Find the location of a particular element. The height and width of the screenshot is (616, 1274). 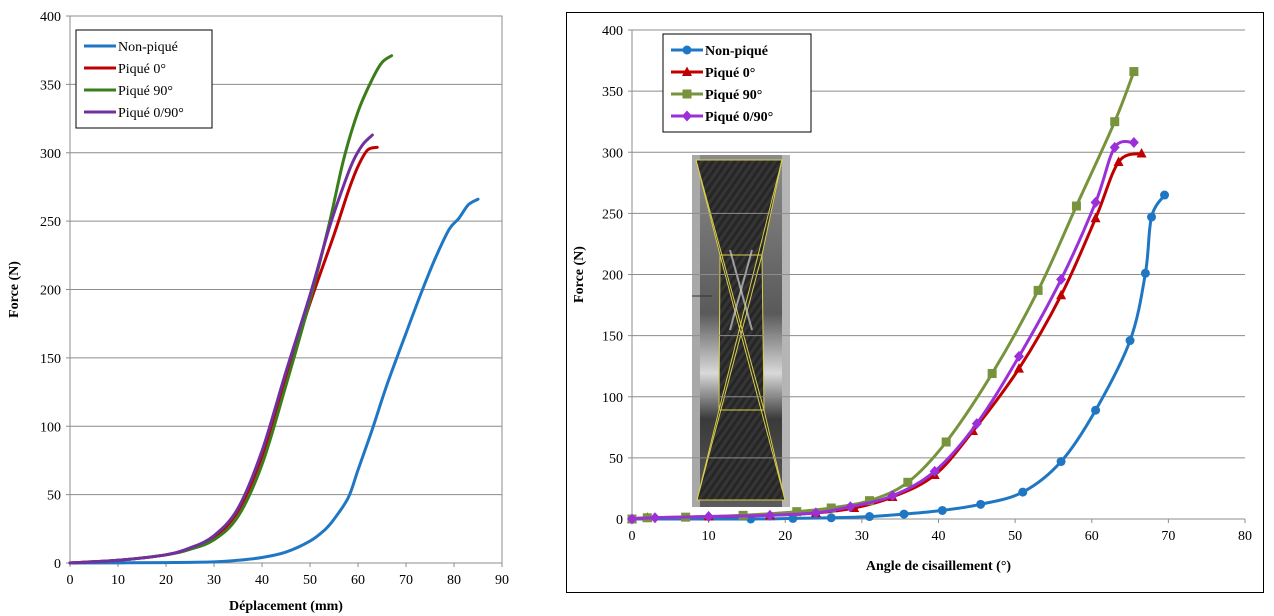

chart0-legend-label-3: Piqué 0/90° is located at coordinates (151, 113).